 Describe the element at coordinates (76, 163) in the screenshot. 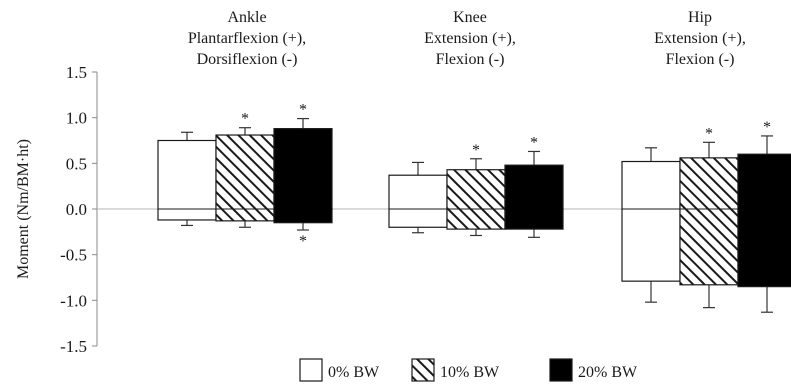

I see `y-tick-label: 0.5` at that location.